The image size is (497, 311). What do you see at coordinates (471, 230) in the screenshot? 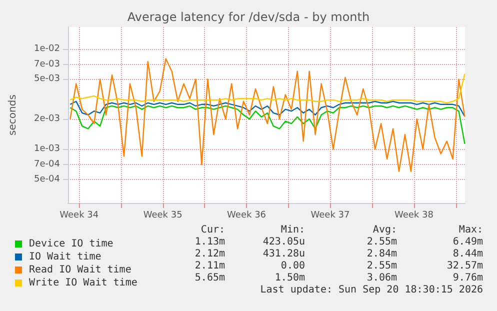
I see `text: Max:` at bounding box center [471, 230].